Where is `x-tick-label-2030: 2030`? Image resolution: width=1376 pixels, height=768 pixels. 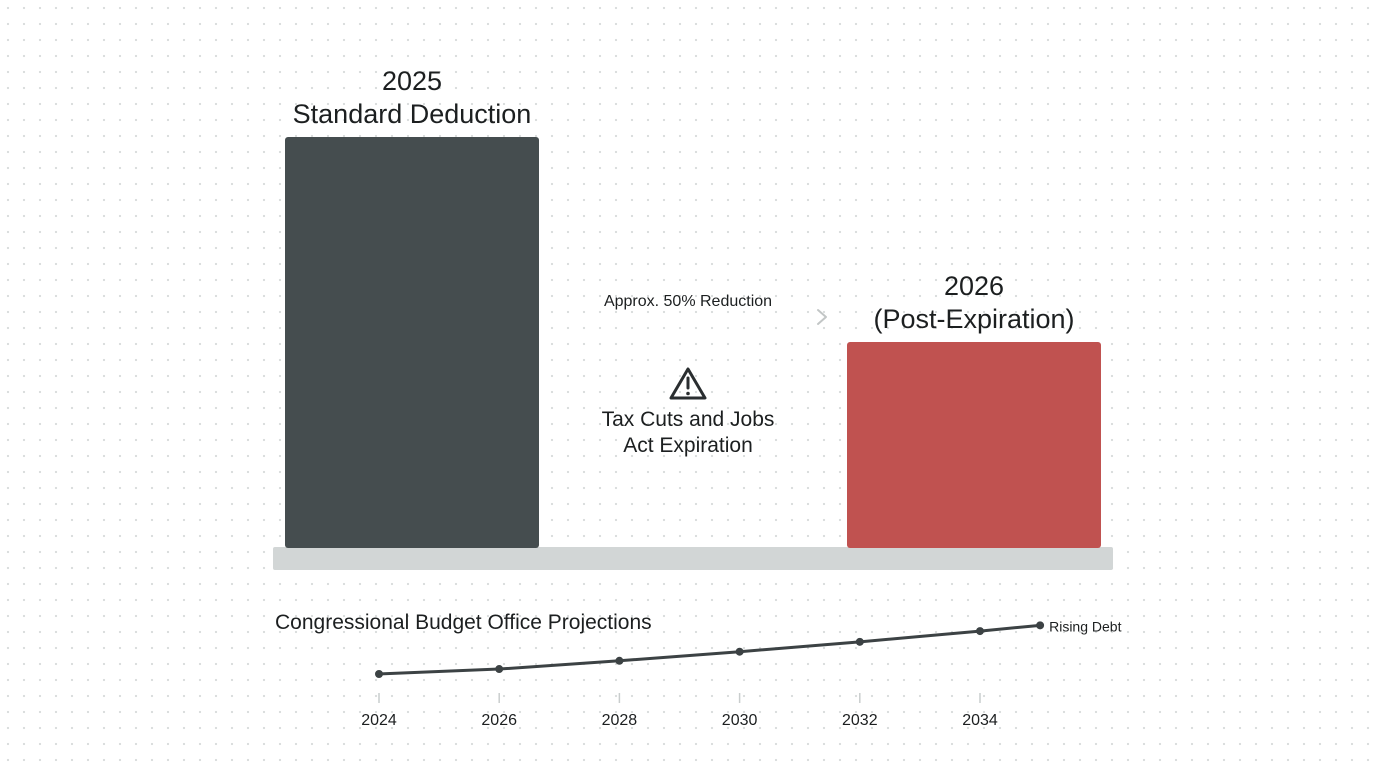
x-tick-label-2030: 2030 is located at coordinates (740, 720).